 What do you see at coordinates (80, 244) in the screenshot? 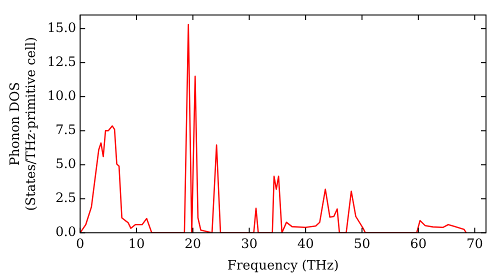
I see `x-tick-label: 0` at bounding box center [80, 244].